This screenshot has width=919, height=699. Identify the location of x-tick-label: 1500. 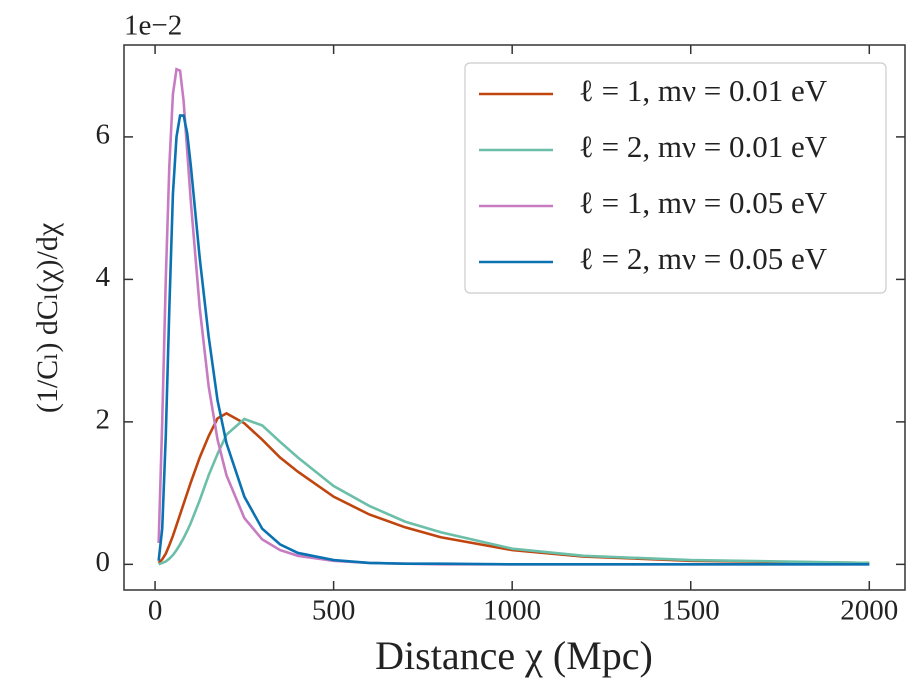
(691, 611).